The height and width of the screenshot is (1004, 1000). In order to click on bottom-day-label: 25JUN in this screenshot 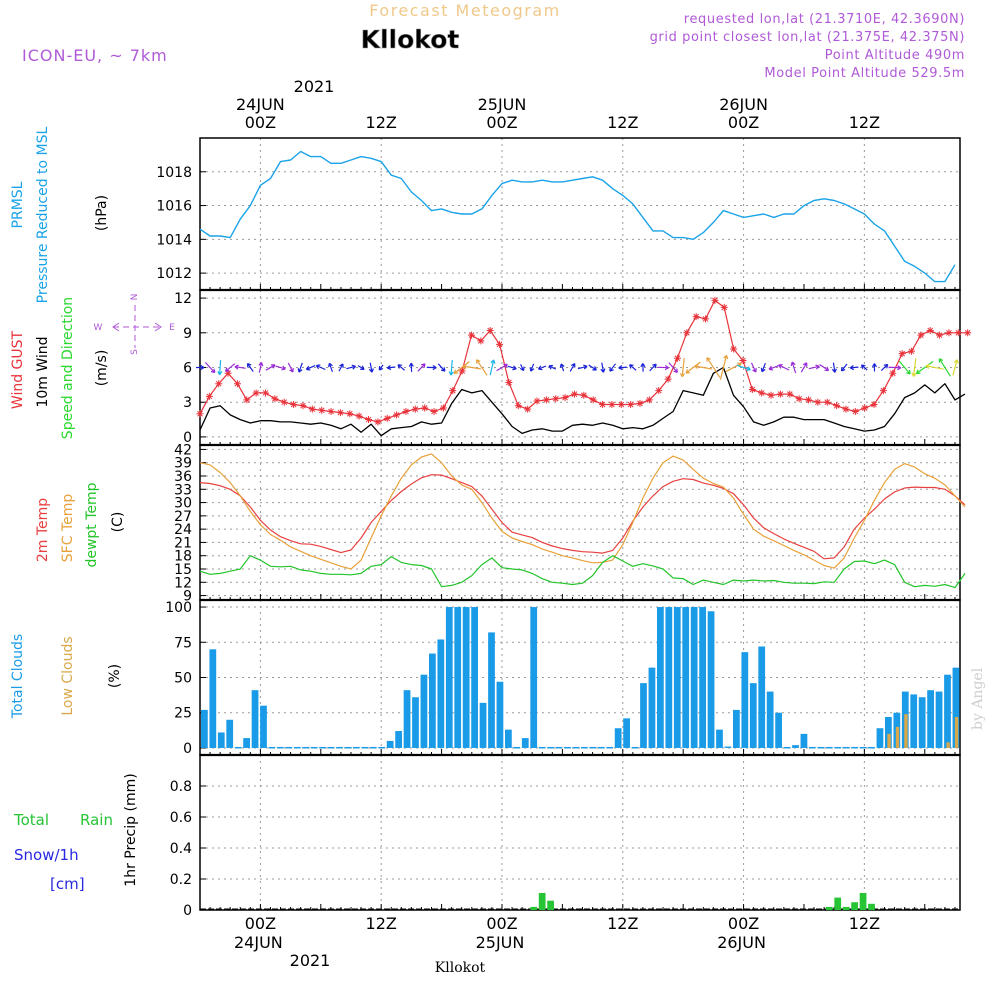, I will do `click(500, 942)`.